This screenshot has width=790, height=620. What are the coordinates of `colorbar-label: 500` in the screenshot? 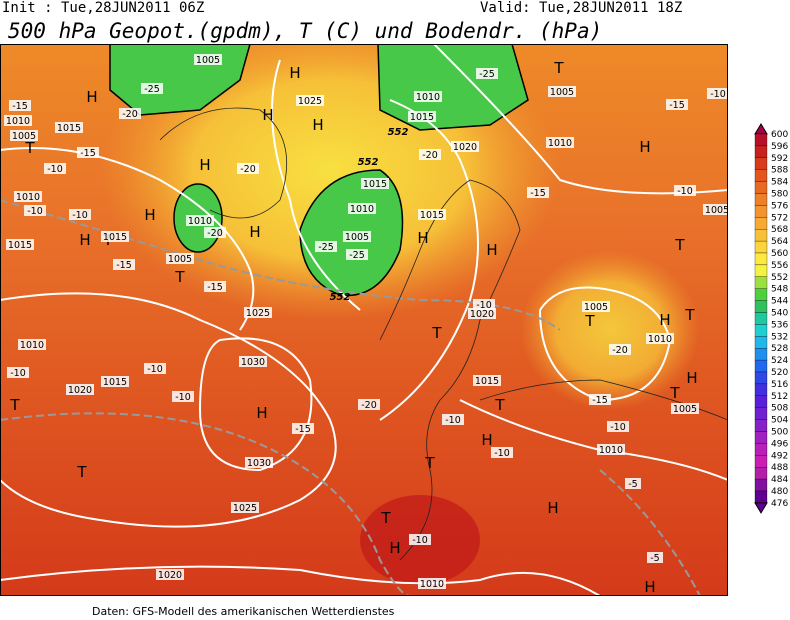 It's located at (779, 433).